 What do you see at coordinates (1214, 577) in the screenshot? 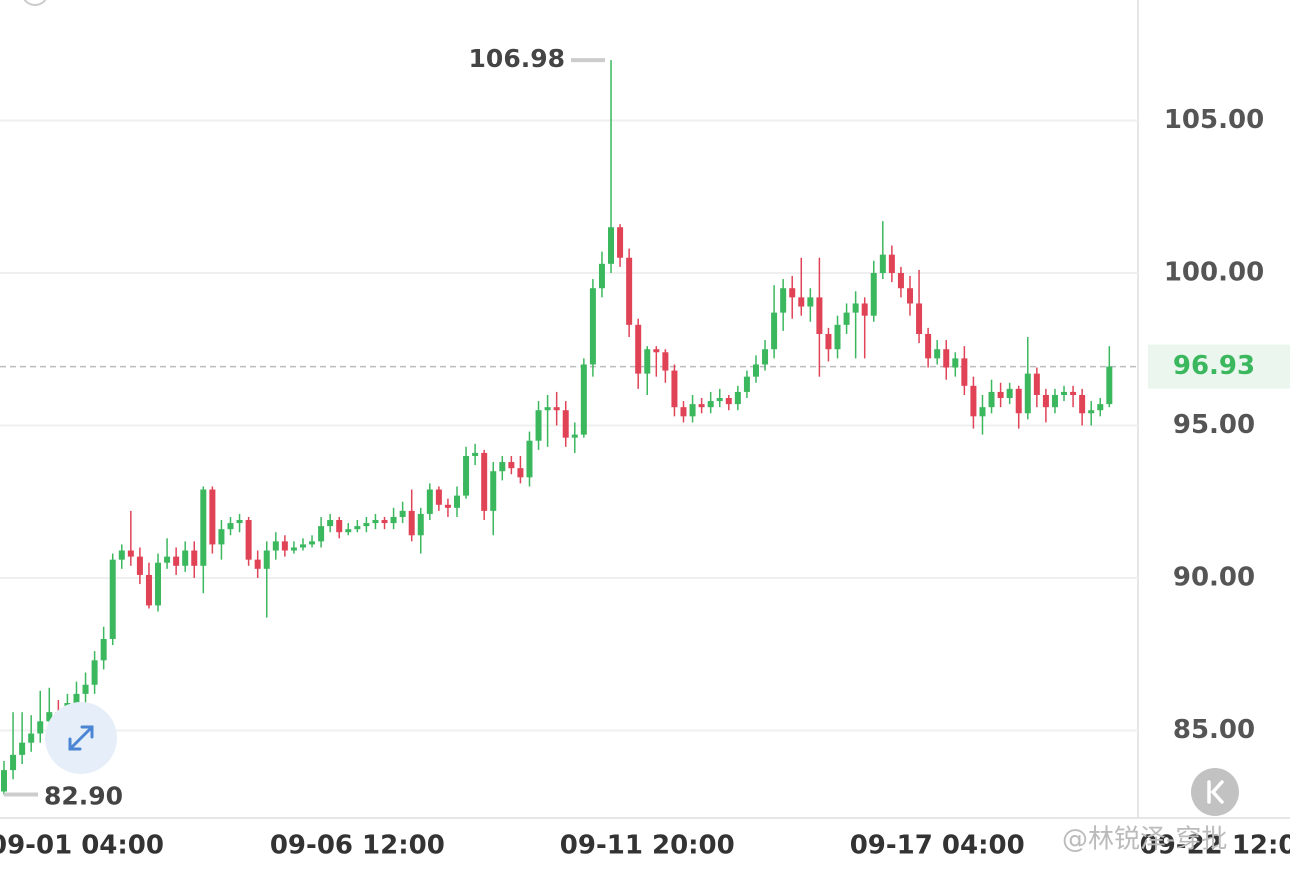
I see `y-tick-label: 90.00` at bounding box center [1214, 577].